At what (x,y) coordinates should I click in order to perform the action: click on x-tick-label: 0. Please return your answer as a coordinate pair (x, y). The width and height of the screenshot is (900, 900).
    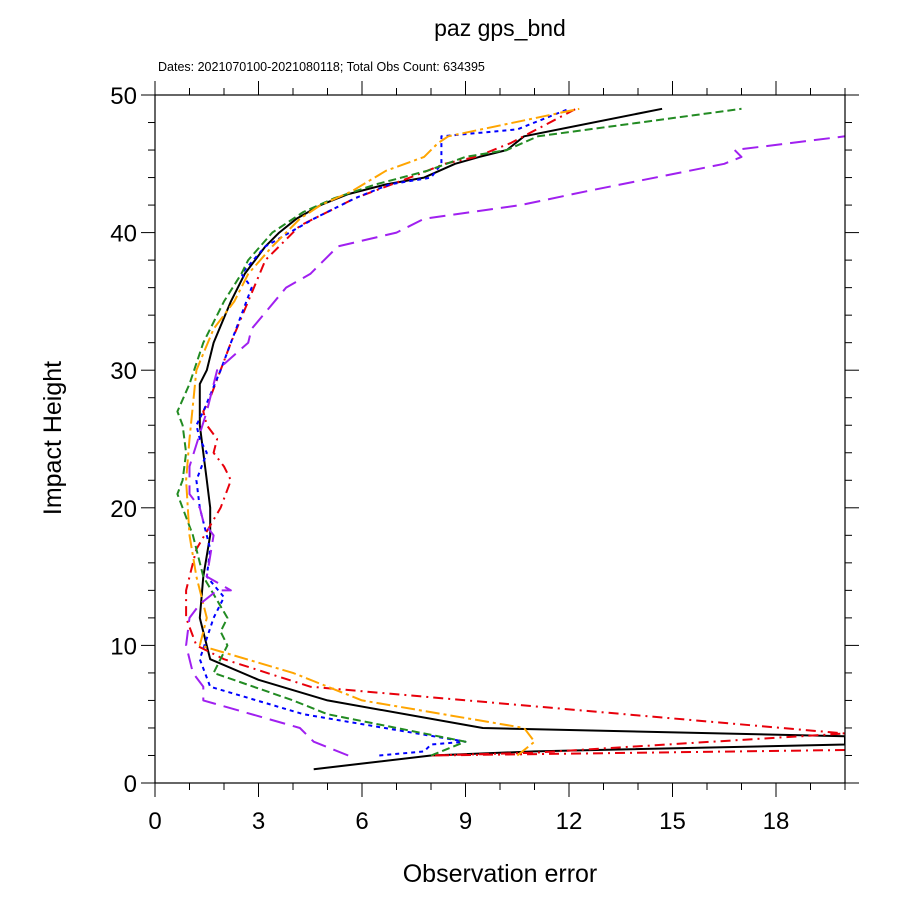
    Looking at the image, I should click on (154, 821).